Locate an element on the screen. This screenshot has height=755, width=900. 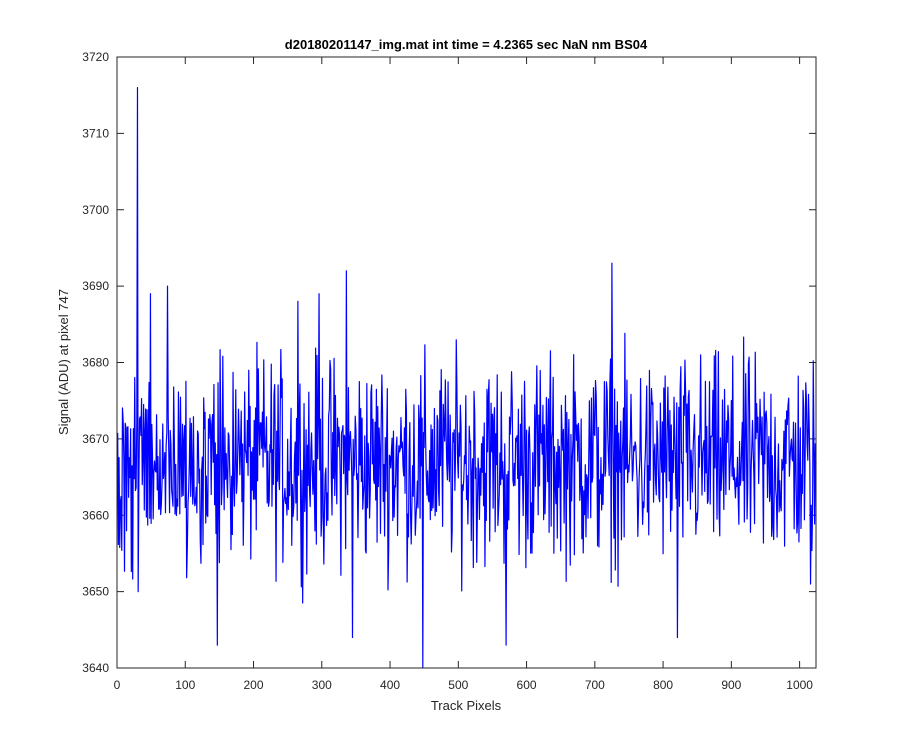
y-tick-label: 3650 is located at coordinates (95, 592).